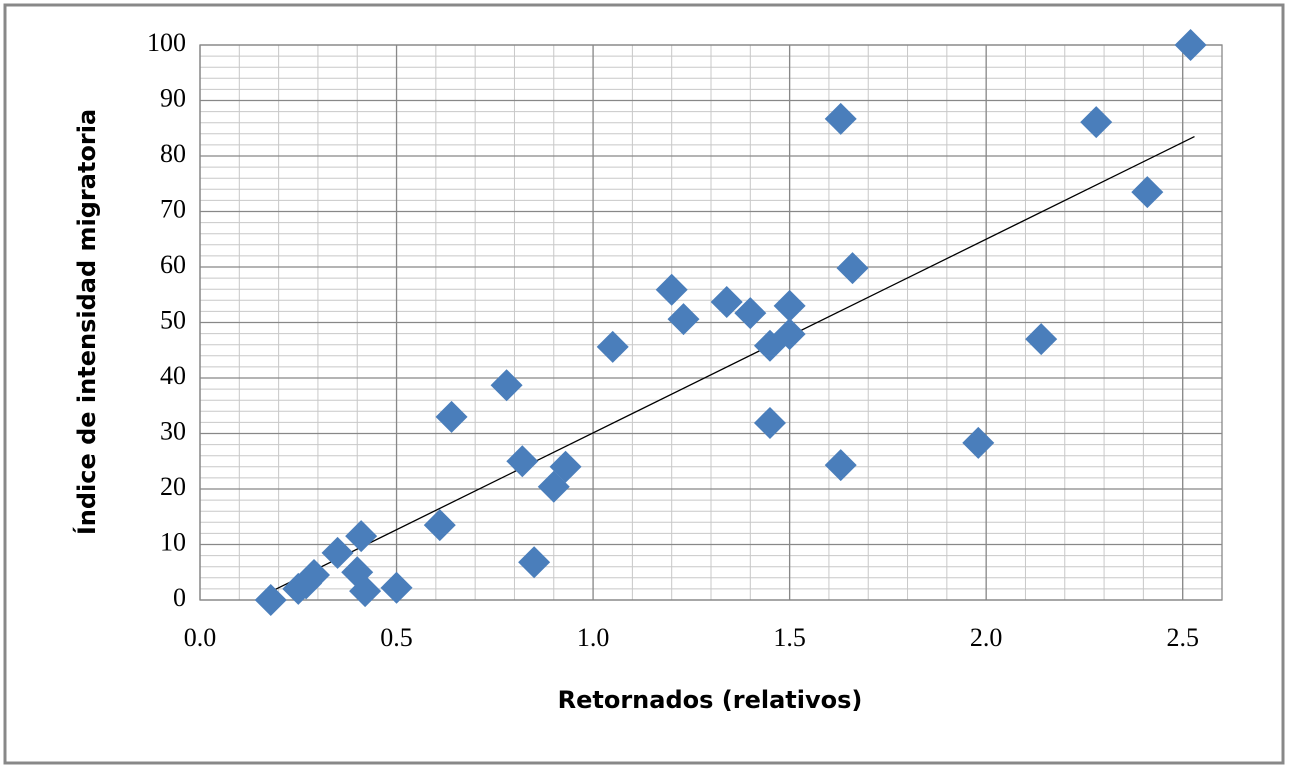 This screenshot has height=770, width=1291. Describe the element at coordinates (173, 153) in the screenshot. I see `y-tick-label: 80` at that location.